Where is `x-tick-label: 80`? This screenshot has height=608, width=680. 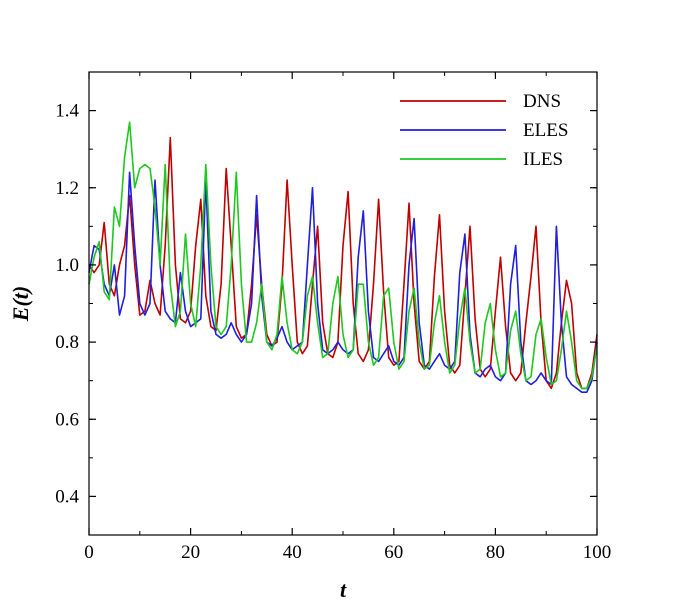 x-tick-label: 80 is located at coordinates (495, 552).